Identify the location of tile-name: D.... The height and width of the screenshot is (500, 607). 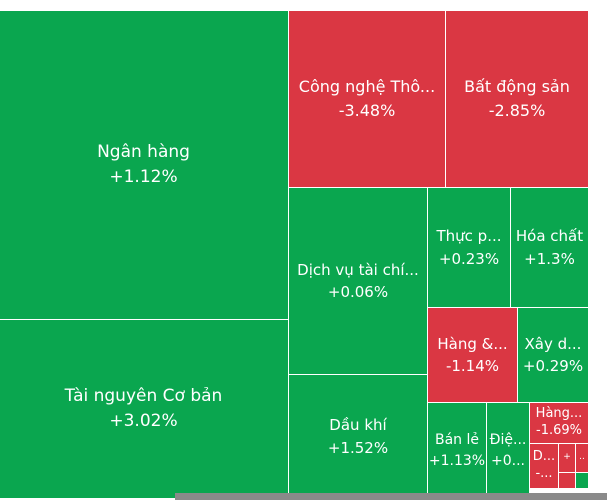
(544, 457).